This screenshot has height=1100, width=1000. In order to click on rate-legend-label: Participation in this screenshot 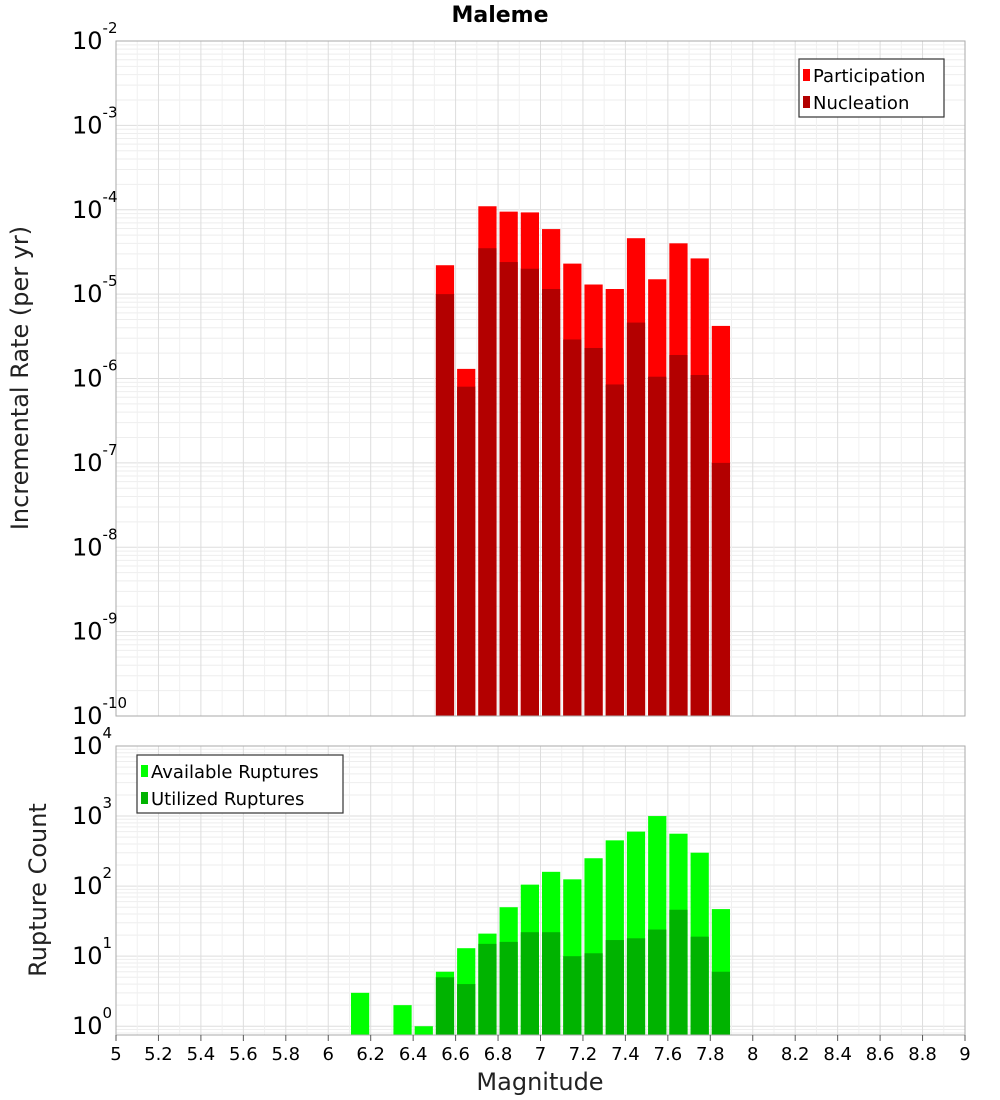, I will do `click(869, 76)`.